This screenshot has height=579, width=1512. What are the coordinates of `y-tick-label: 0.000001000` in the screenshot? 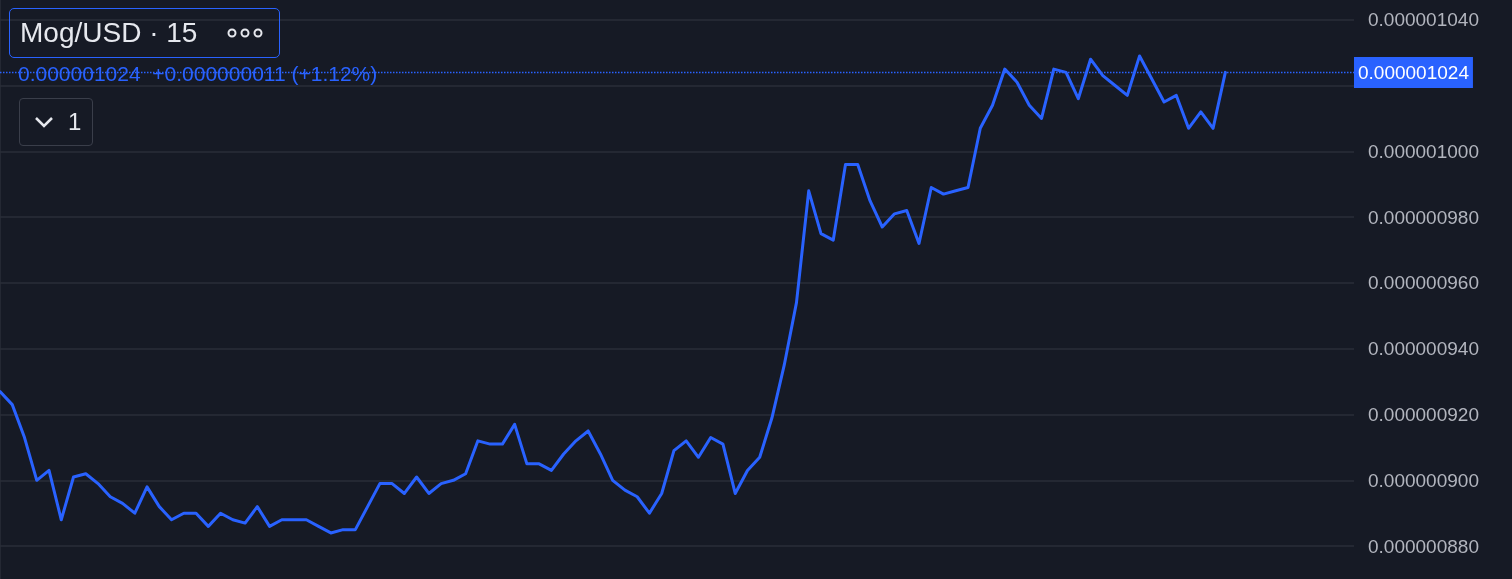 It's located at (1423, 151).